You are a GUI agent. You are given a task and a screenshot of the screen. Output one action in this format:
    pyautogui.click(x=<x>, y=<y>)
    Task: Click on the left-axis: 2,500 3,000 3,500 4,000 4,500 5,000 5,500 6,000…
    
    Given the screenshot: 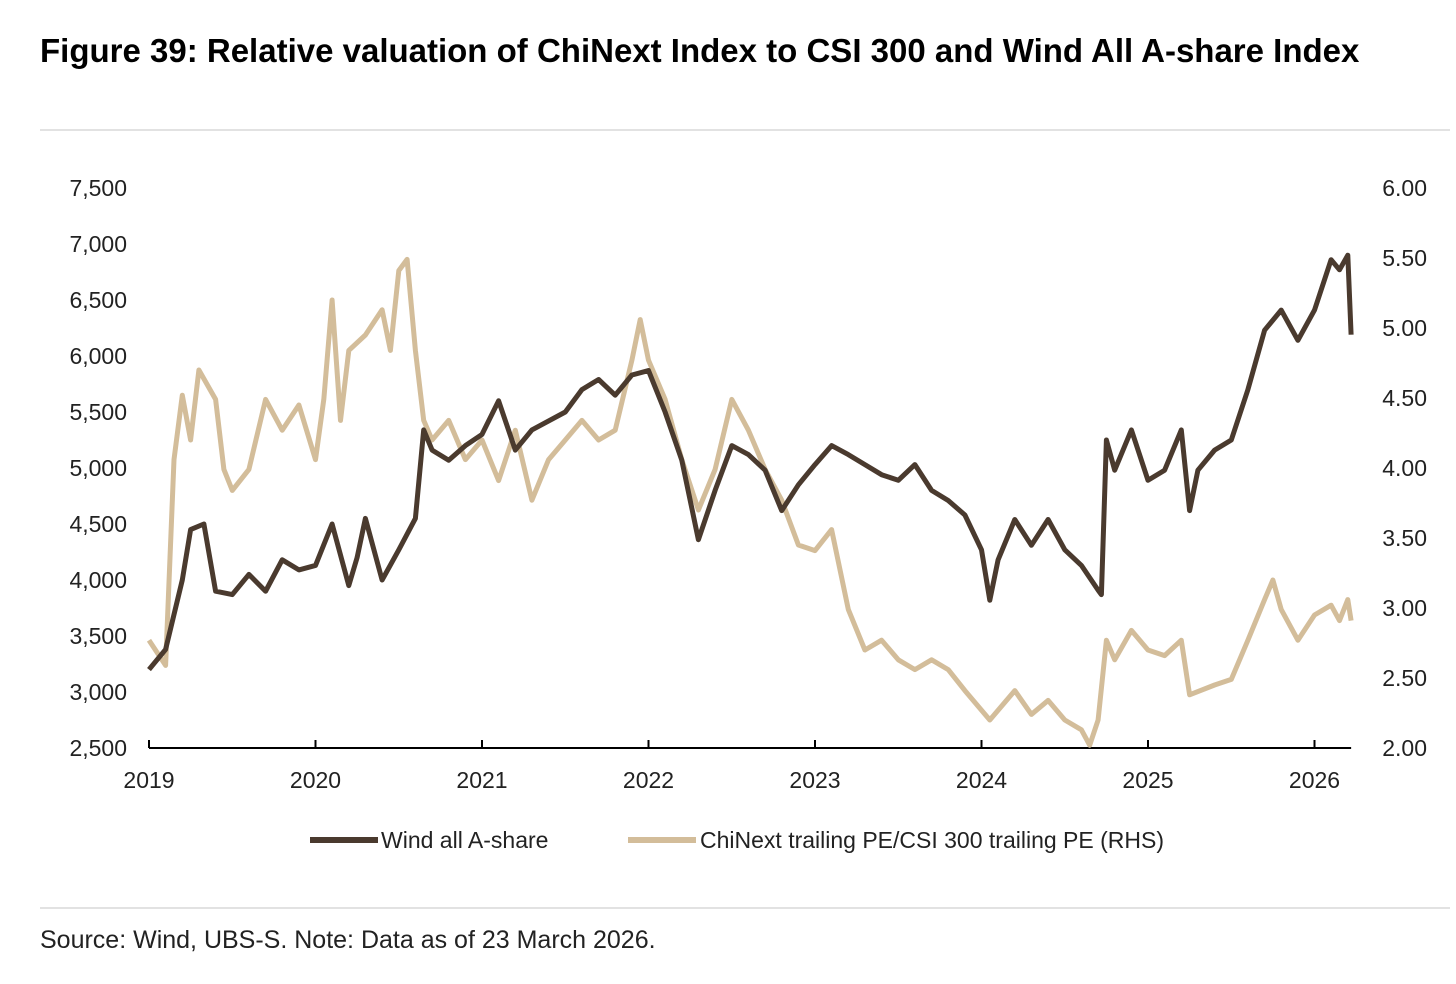 What is the action you would take?
    pyautogui.click(x=98, y=468)
    